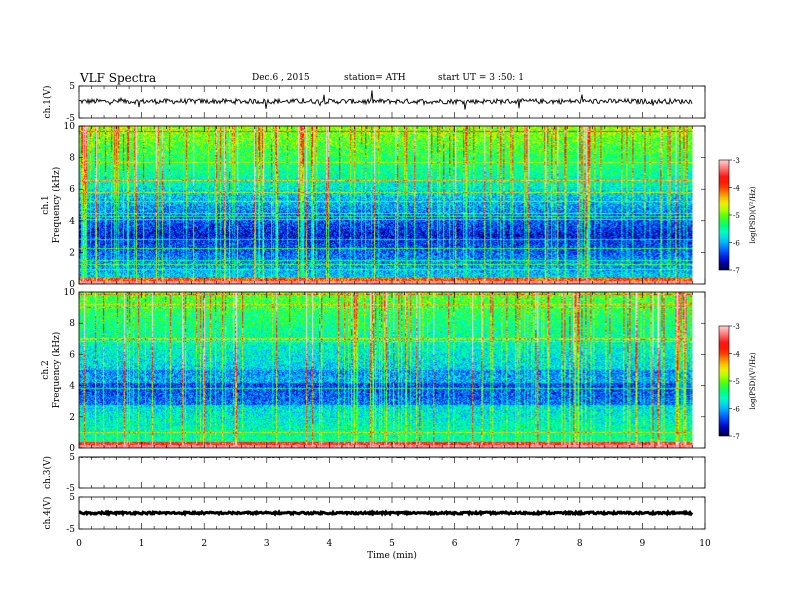 This screenshot has height=612, width=792. I want to click on ch2-spectrogram-ytick-label: 0, so click(72, 449).